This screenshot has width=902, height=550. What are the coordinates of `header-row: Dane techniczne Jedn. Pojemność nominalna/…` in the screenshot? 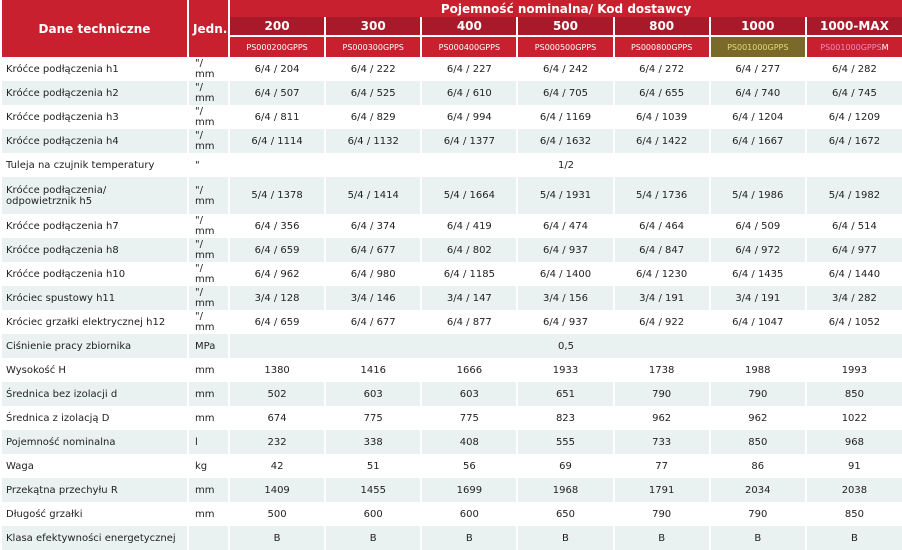 It's located at (451, 28).